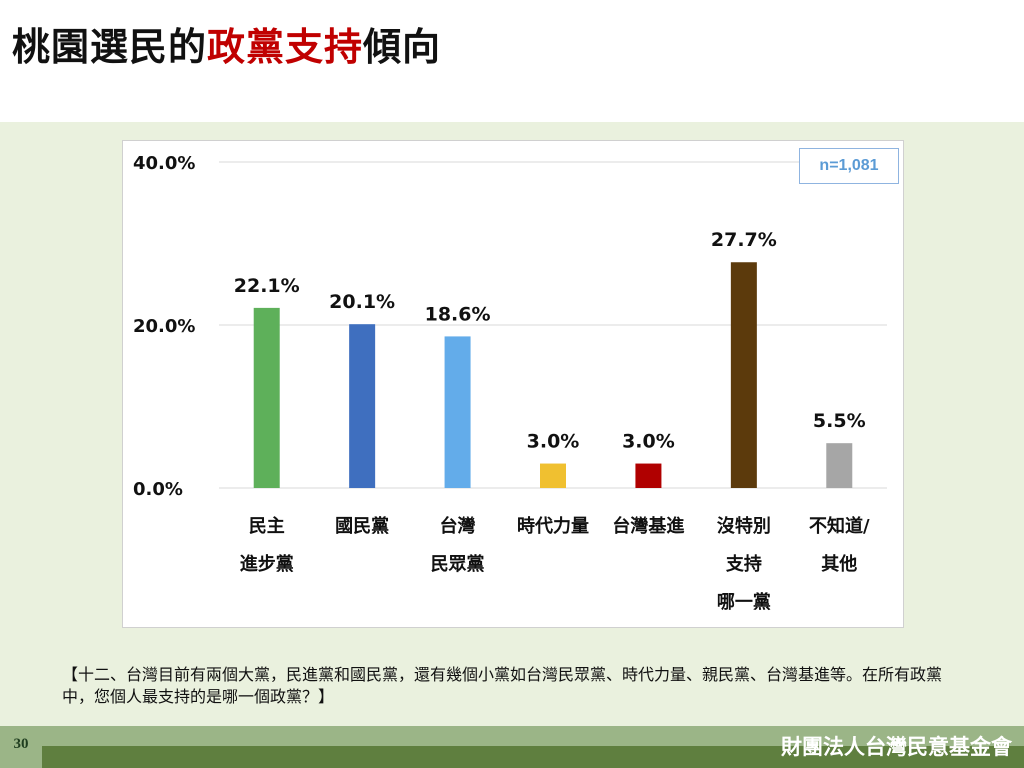 Image resolution: width=1024 pixels, height=768 pixels. I want to click on footer-highlight, so click(512, 736).